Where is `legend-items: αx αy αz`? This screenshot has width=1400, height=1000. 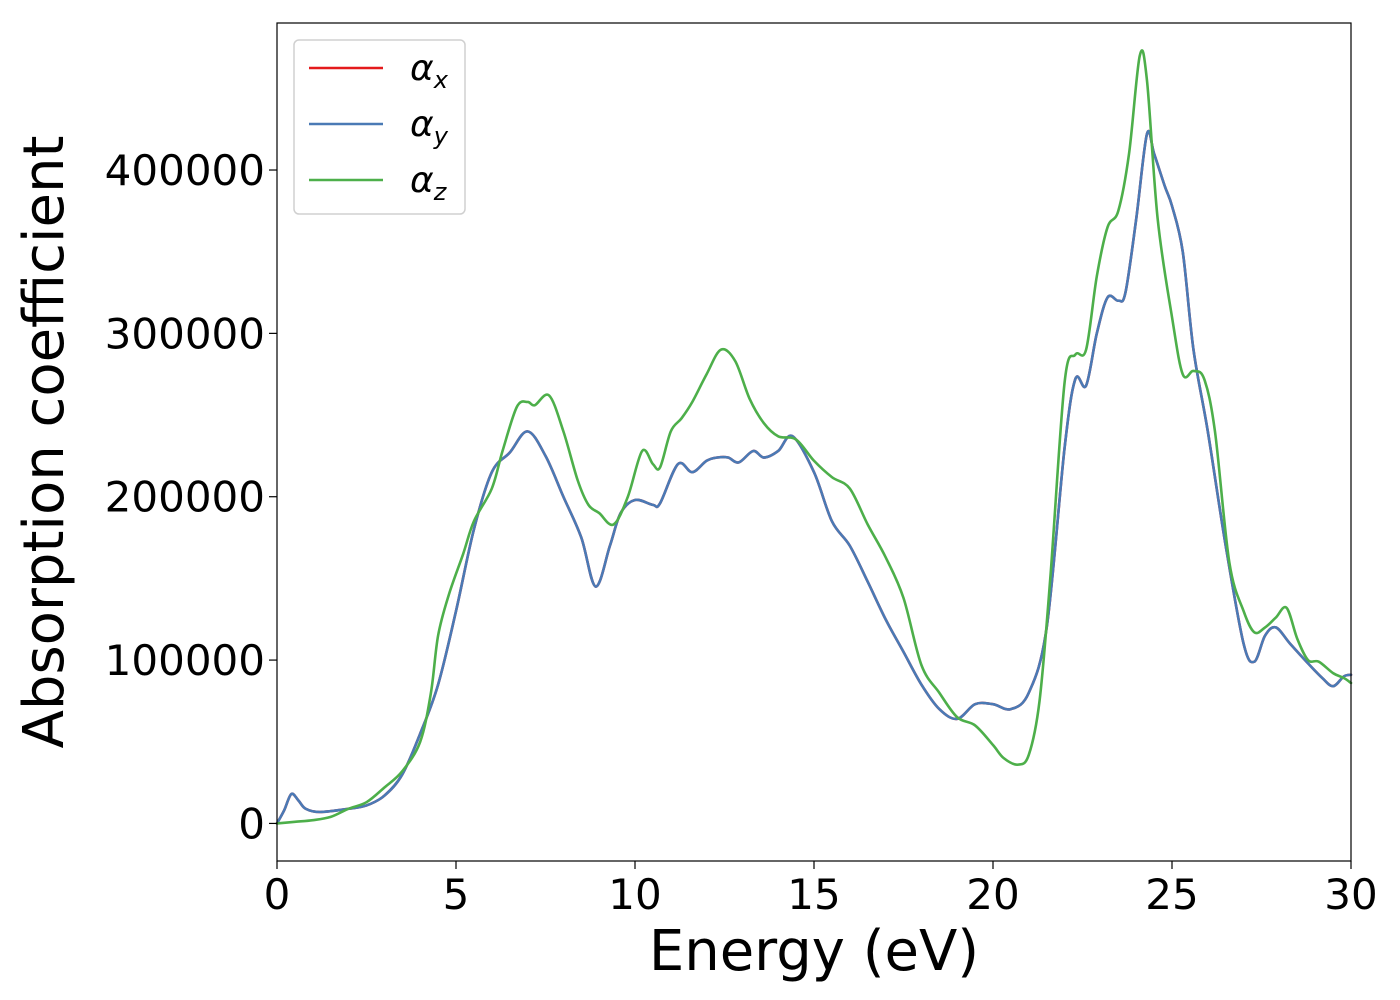 legend-items: αx αy αz is located at coordinates (379, 127).